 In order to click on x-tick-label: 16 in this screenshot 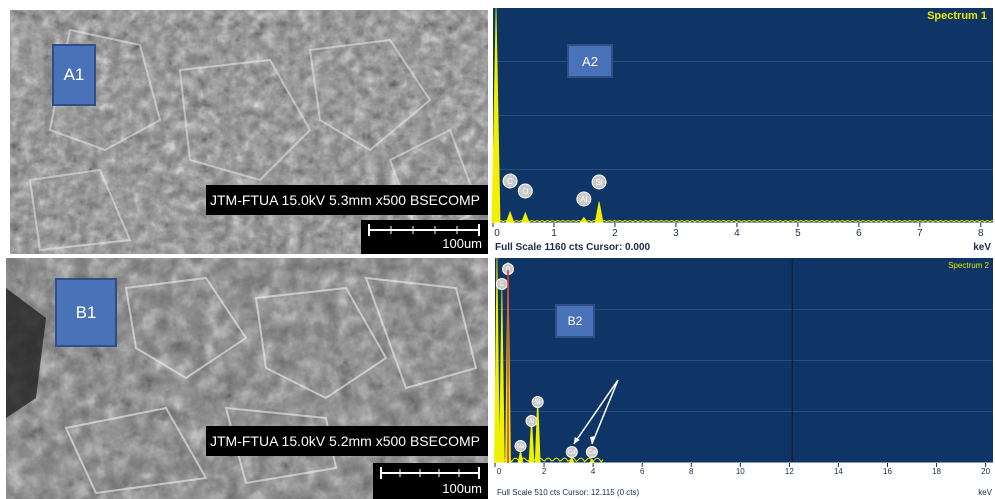, I will do `click(887, 471)`.